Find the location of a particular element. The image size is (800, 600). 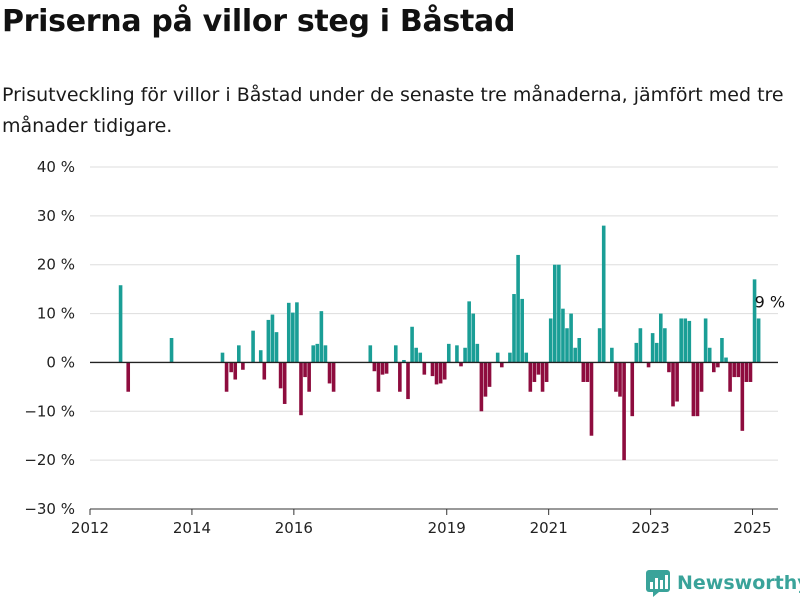

y-tick-label: 20 % is located at coordinates (56, 265).